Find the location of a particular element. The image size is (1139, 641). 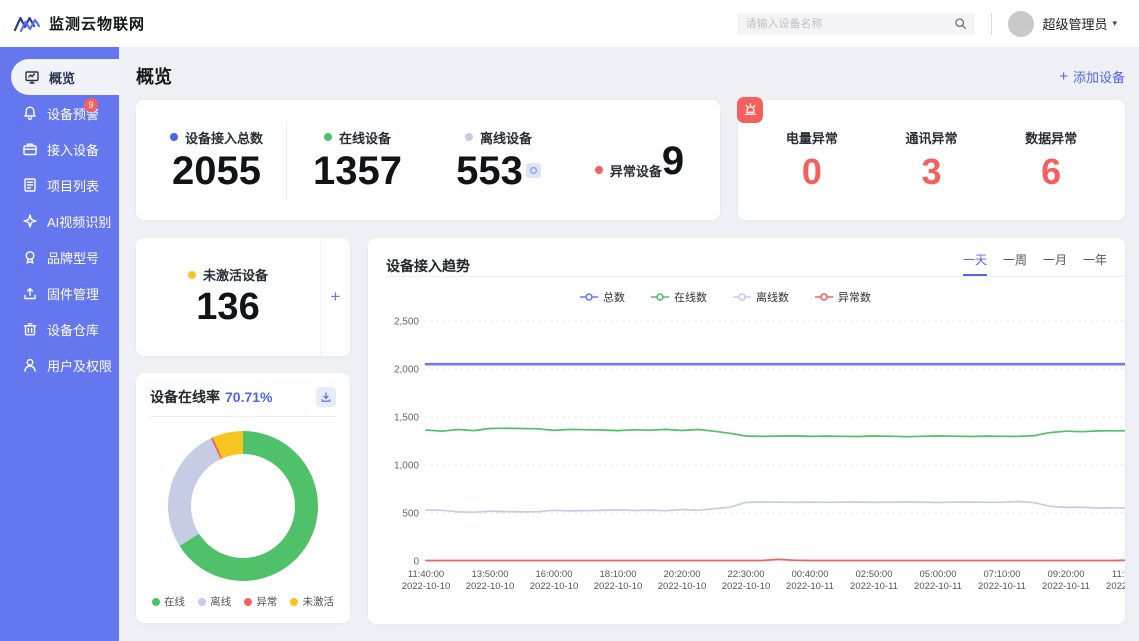

chevron-down-icon: ▾ is located at coordinates (1114, 23).